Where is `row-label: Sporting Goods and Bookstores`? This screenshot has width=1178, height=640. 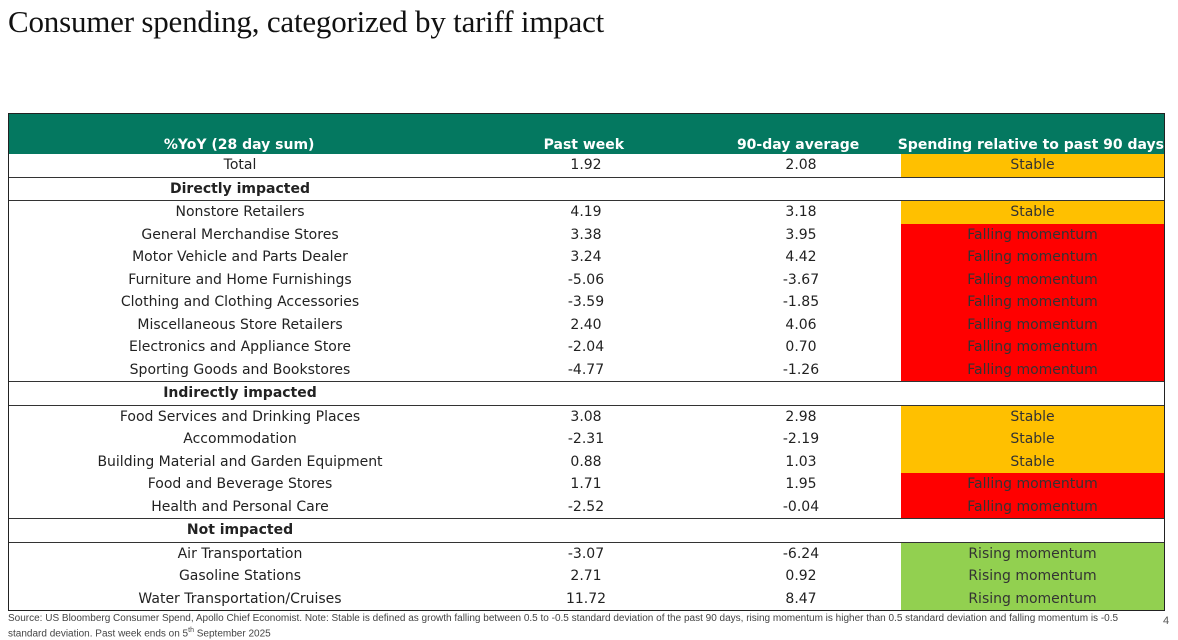 row-label: Sporting Goods and Bookstores is located at coordinates (240, 369).